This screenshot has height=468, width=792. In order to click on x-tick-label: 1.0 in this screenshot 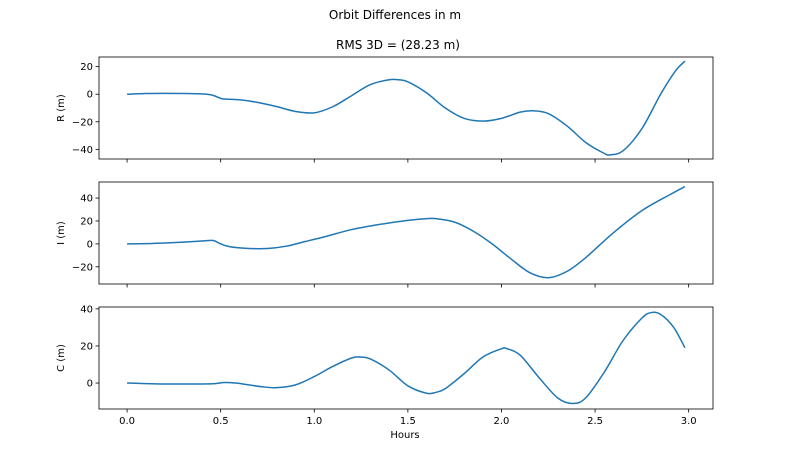, I will do `click(314, 421)`.